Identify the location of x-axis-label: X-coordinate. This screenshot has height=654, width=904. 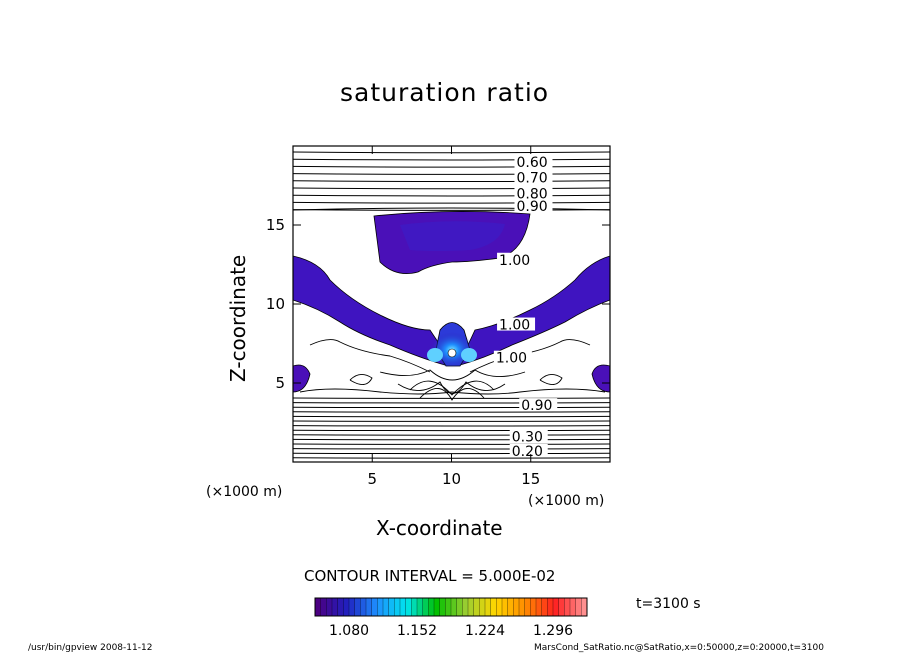
(439, 528).